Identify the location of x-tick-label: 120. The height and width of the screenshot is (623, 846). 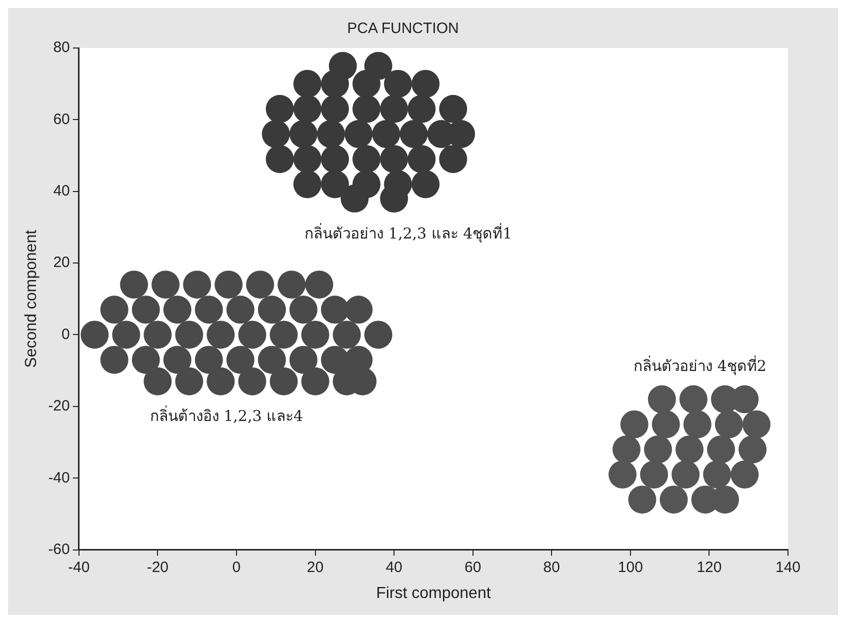
(709, 567).